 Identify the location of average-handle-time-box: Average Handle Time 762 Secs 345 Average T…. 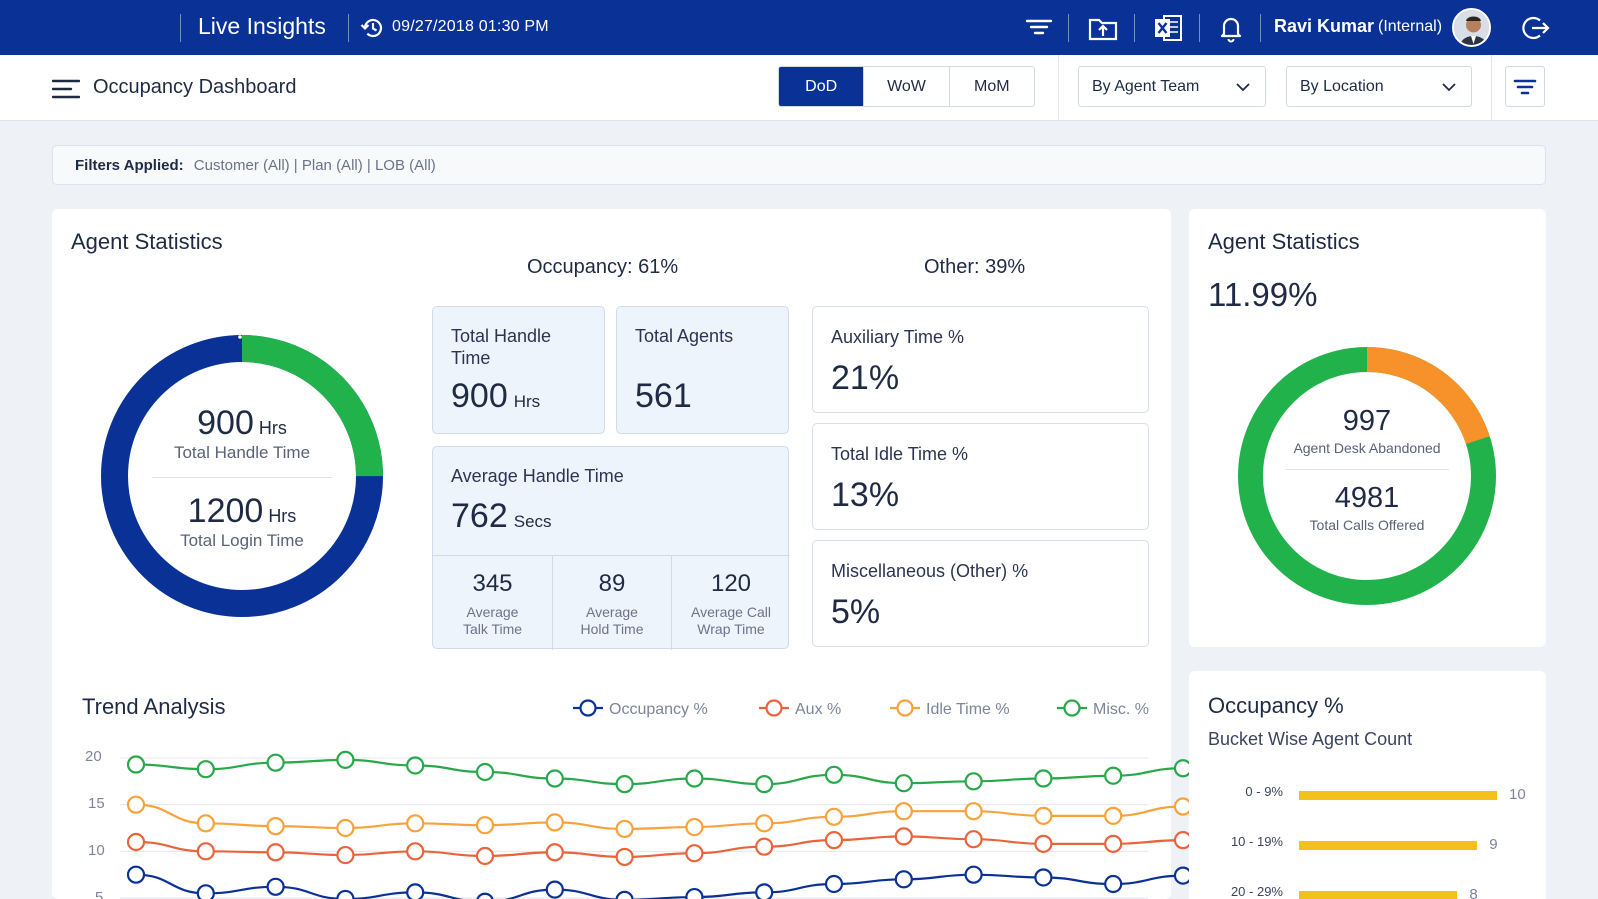
(611, 548).